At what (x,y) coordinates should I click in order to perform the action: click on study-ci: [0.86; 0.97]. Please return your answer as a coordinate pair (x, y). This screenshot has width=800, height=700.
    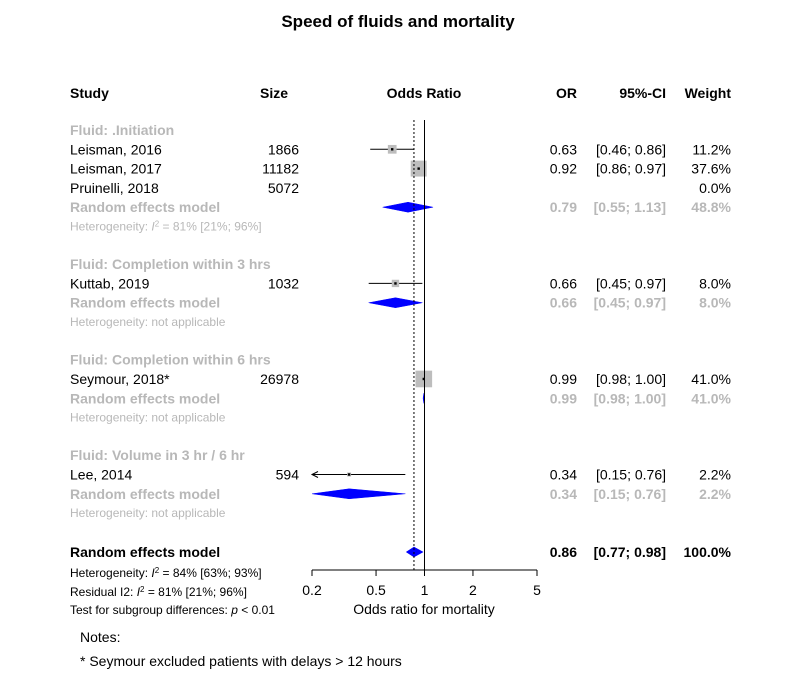
    Looking at the image, I should click on (631, 169).